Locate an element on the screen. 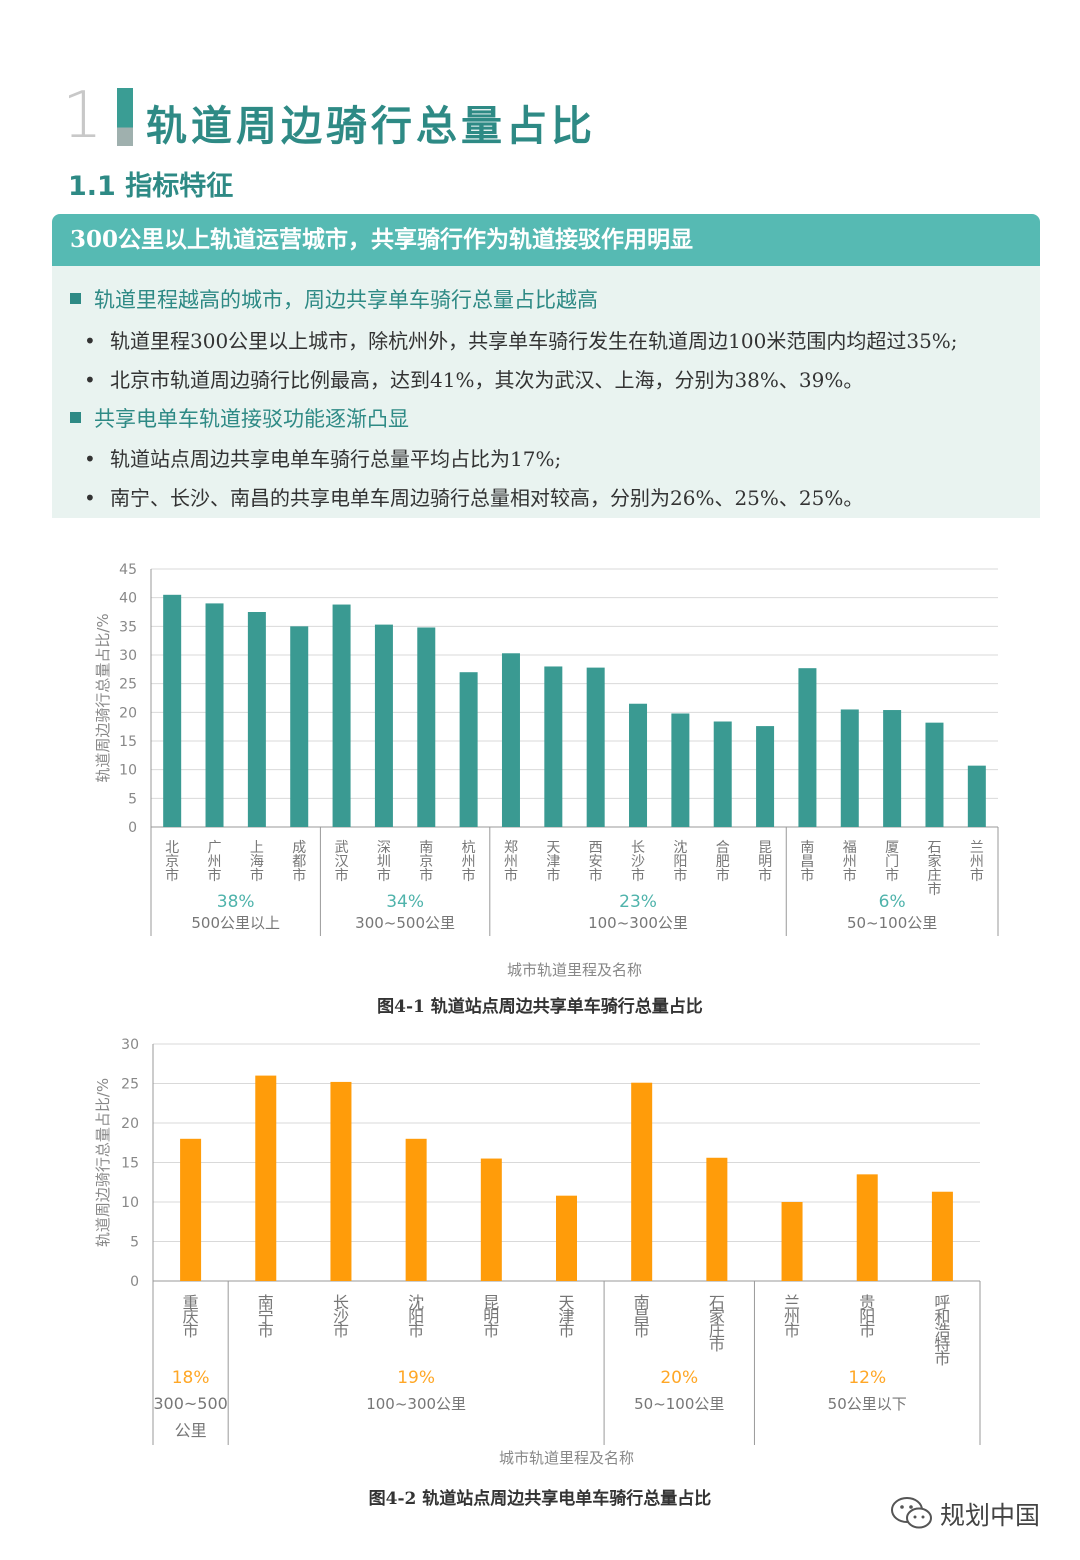 Image resolution: width=1080 pixels, height=1560 pixels. chart2-group-pct: 18% is located at coordinates (191, 1378).